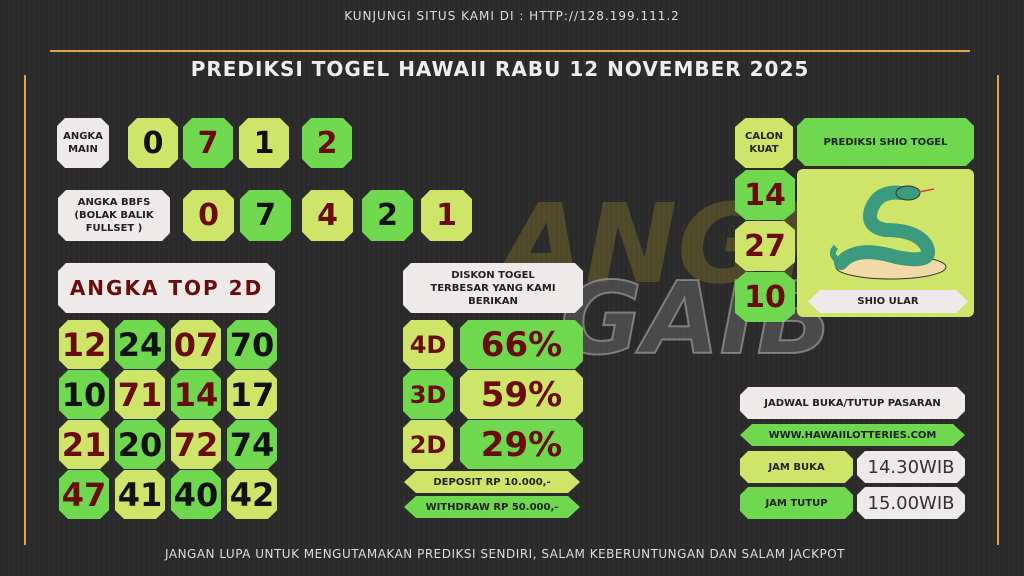 The image size is (1024, 576). Describe the element at coordinates (446, 215) in the screenshot. I see `bbfs-digit: 1` at that location.